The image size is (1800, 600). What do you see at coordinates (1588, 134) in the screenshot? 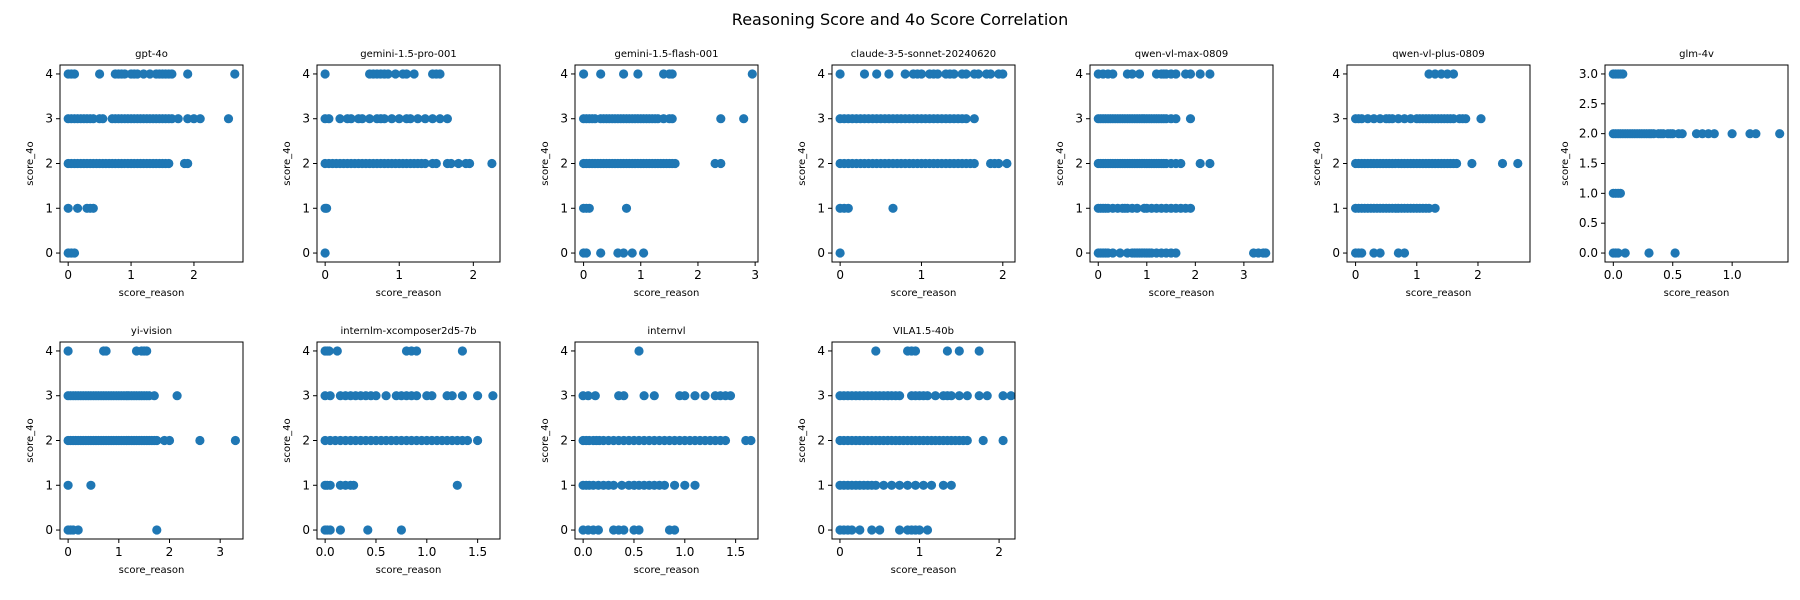
I see `y-tick-label: 2.0` at bounding box center [1588, 134].